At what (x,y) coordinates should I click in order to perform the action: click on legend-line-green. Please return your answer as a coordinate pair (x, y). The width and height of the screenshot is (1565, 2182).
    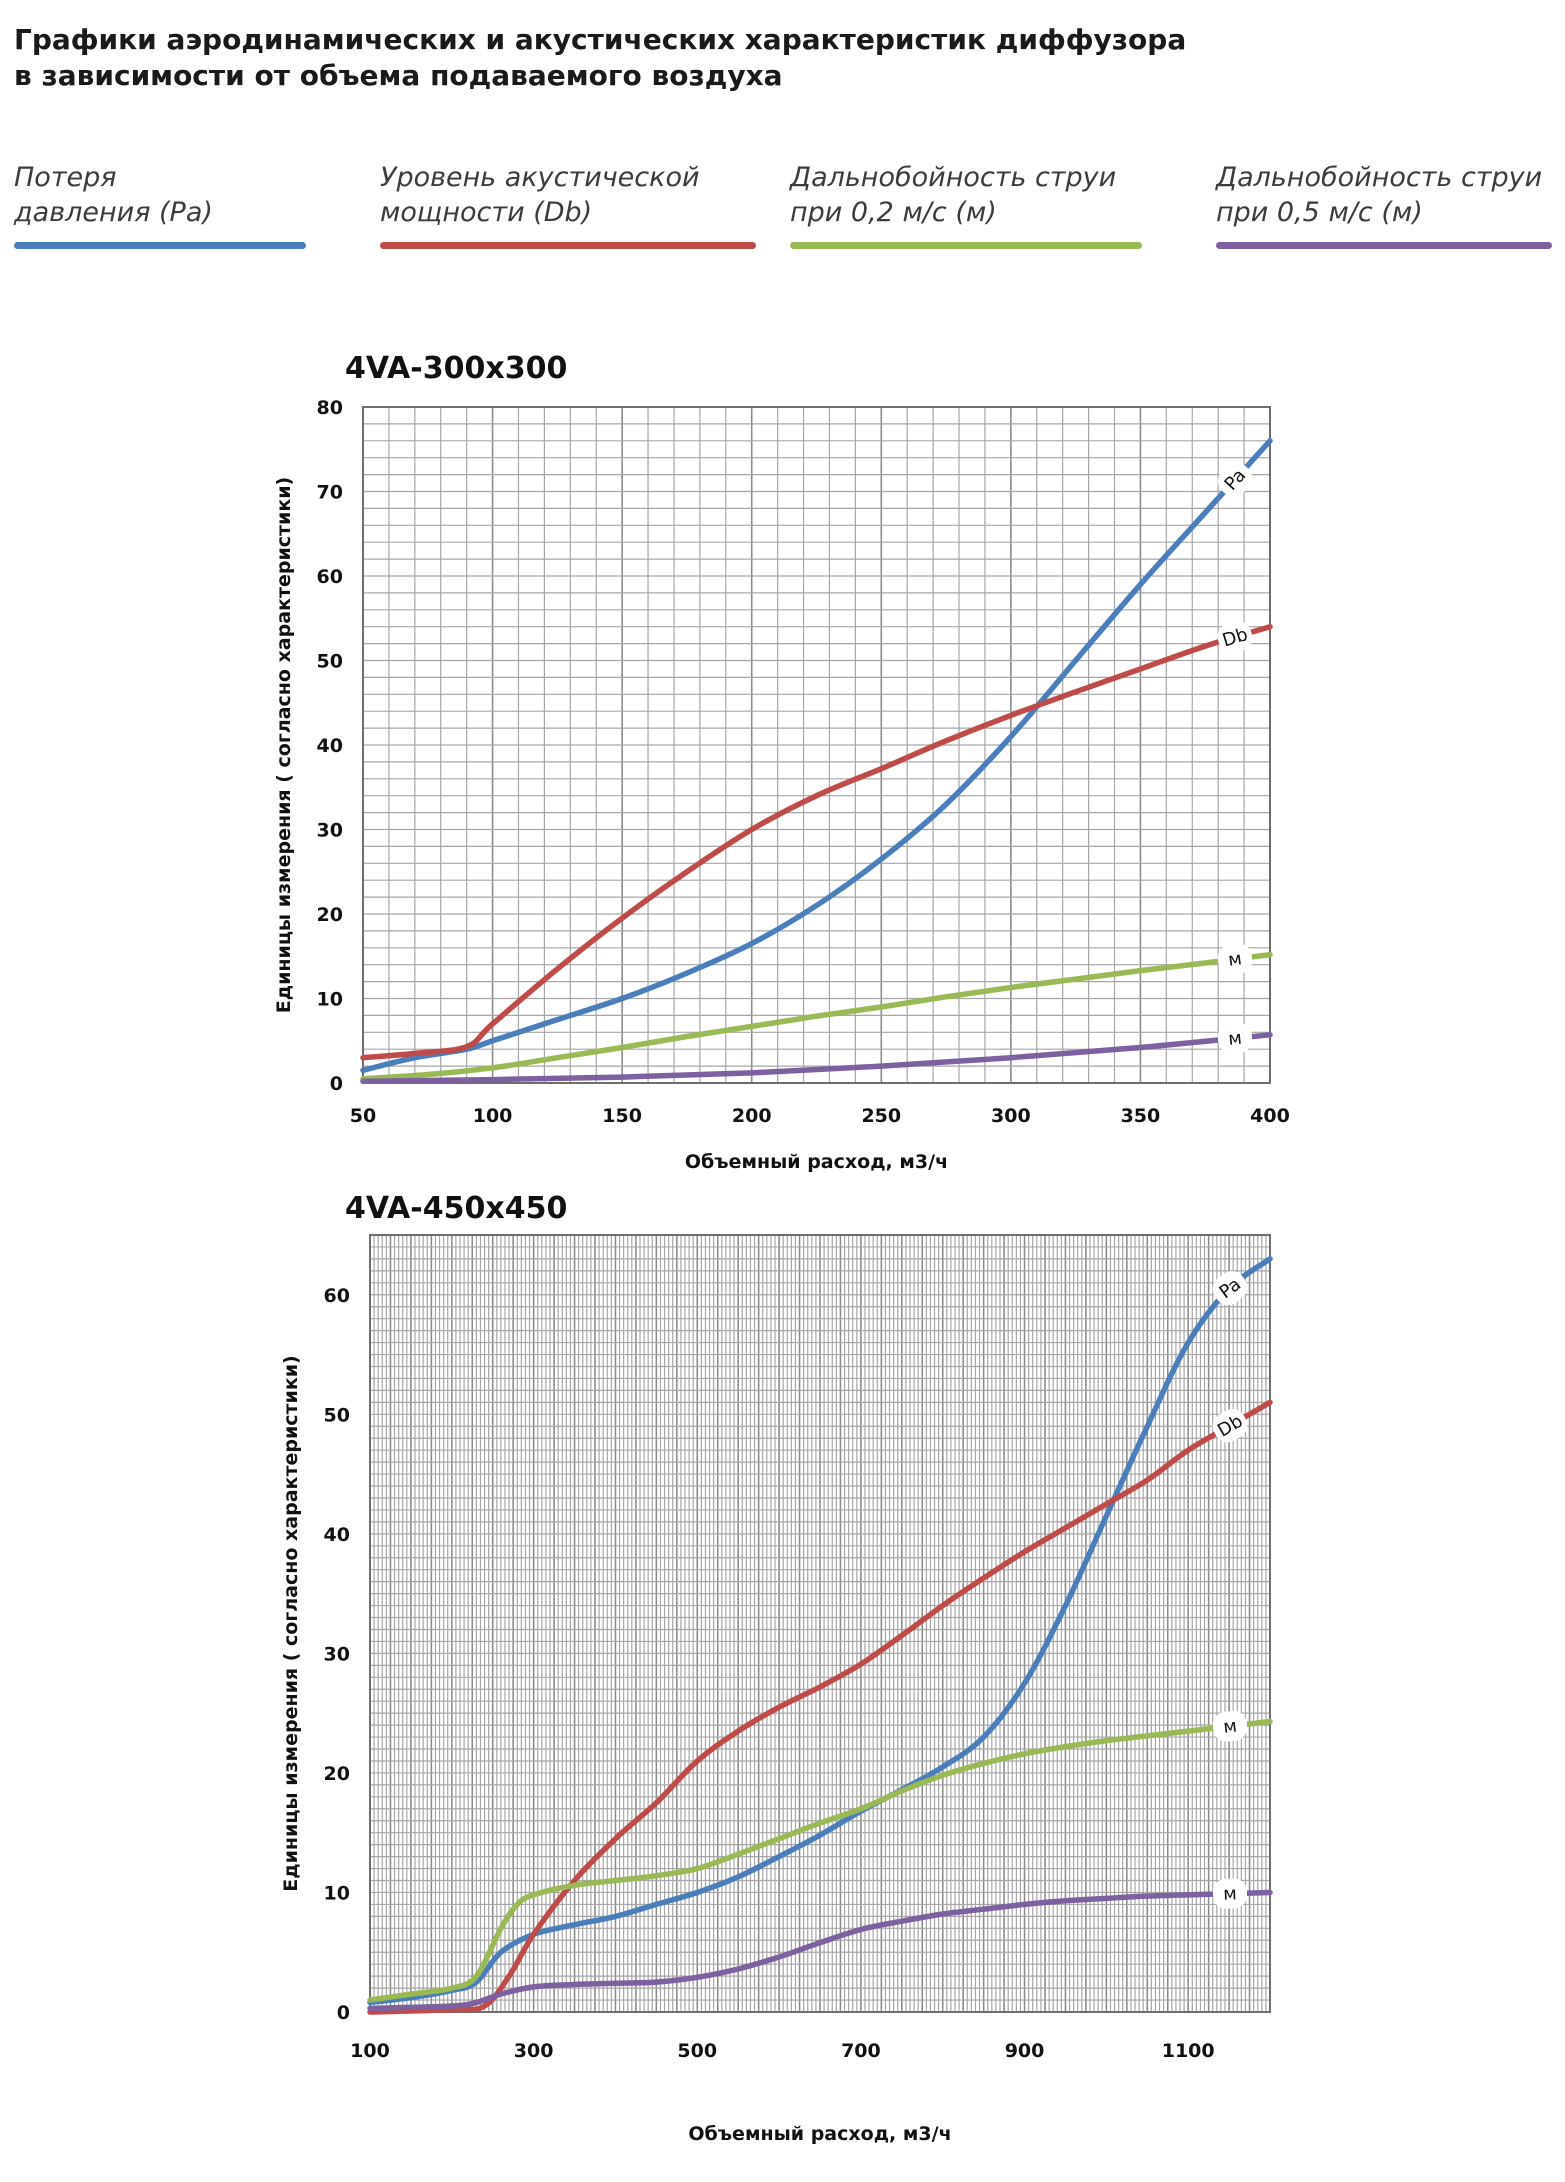
    Looking at the image, I should click on (966, 245).